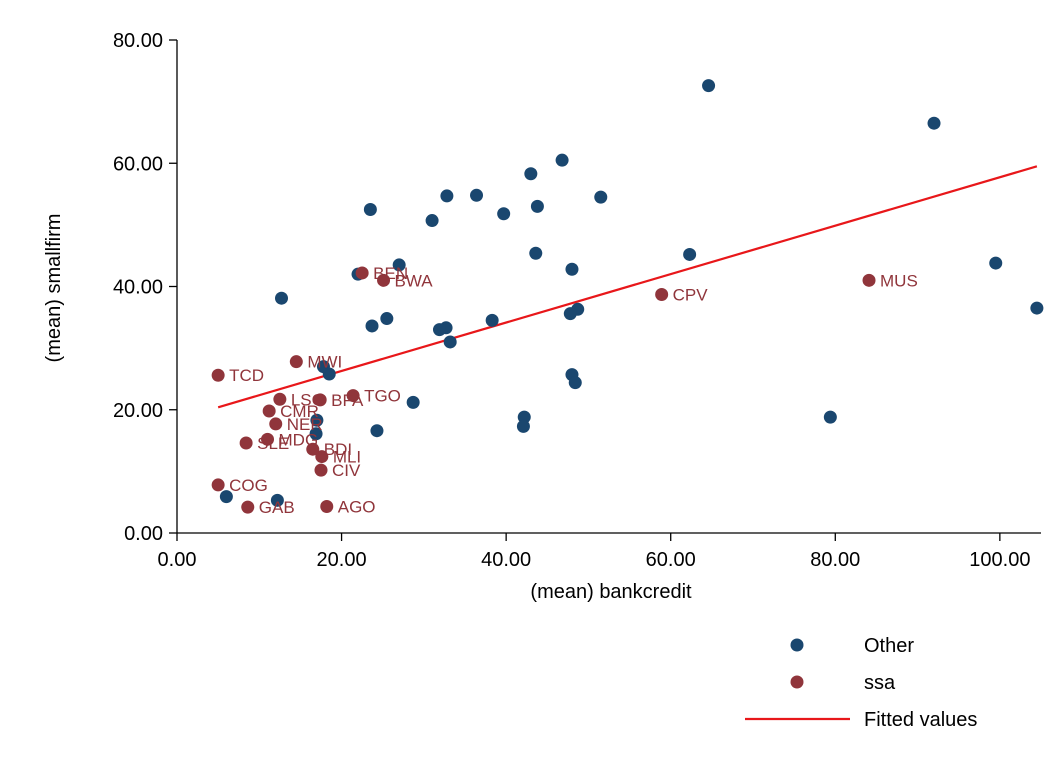 The image size is (1051, 767). I want to click on x-tick-label: 40.00, so click(506, 560).